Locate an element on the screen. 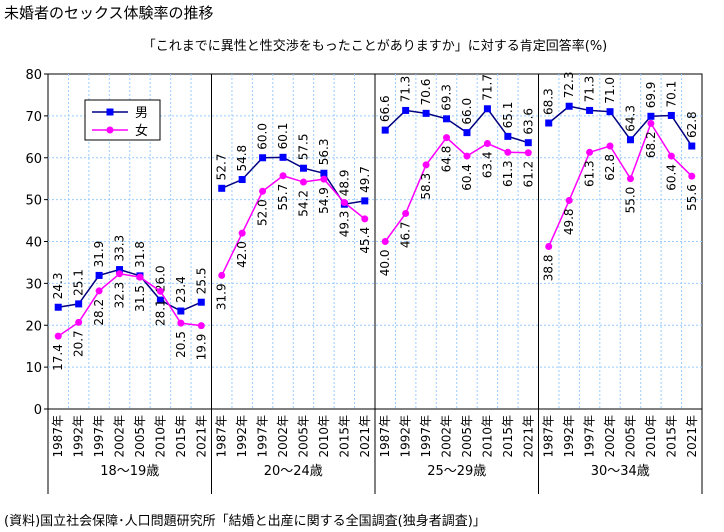 The width and height of the screenshot is (724, 532). data-label-male: 66.6 is located at coordinates (385, 108).